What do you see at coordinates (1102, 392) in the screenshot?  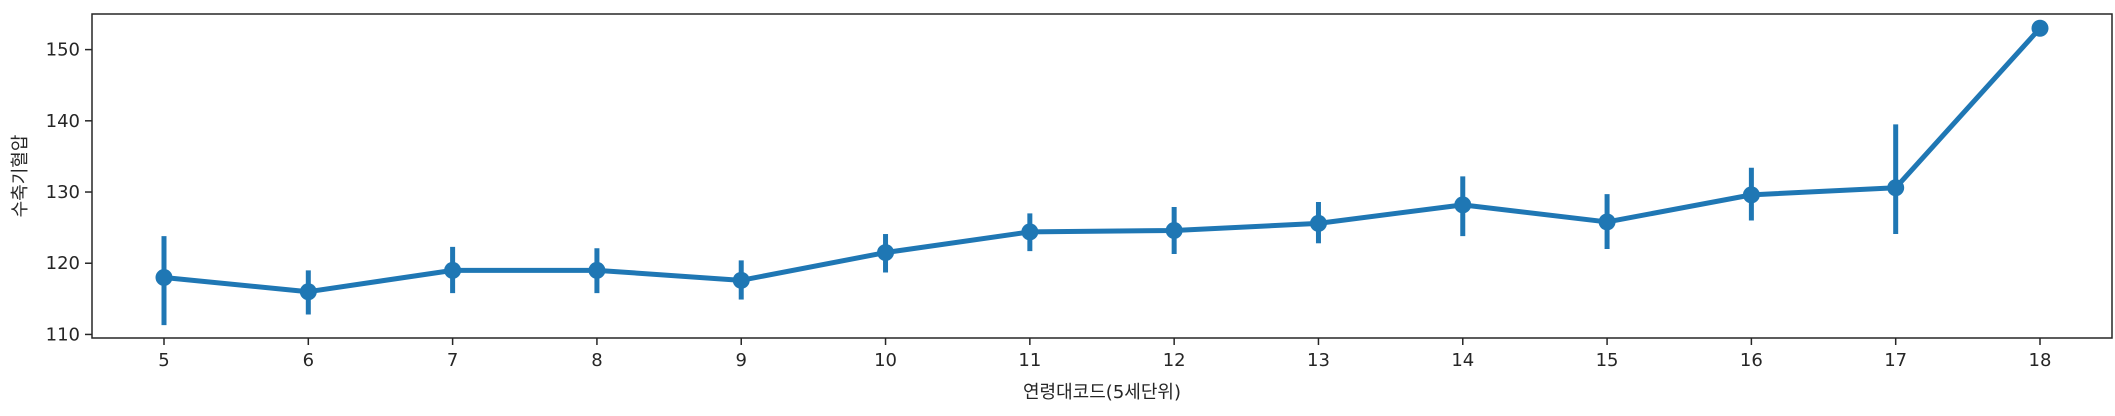 I see `x-axis-label: 연령대코드(5세단위)` at bounding box center [1102, 392].